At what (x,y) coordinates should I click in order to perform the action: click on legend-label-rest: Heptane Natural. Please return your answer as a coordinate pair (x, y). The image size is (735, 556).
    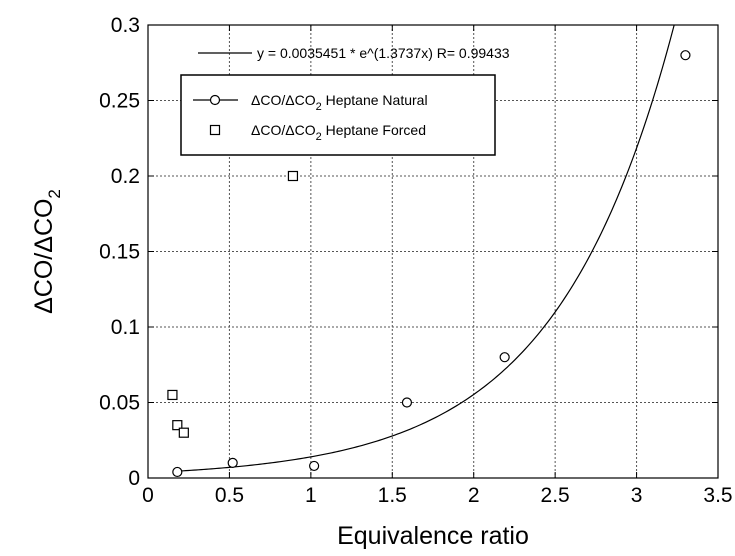
    Looking at the image, I should click on (375, 100).